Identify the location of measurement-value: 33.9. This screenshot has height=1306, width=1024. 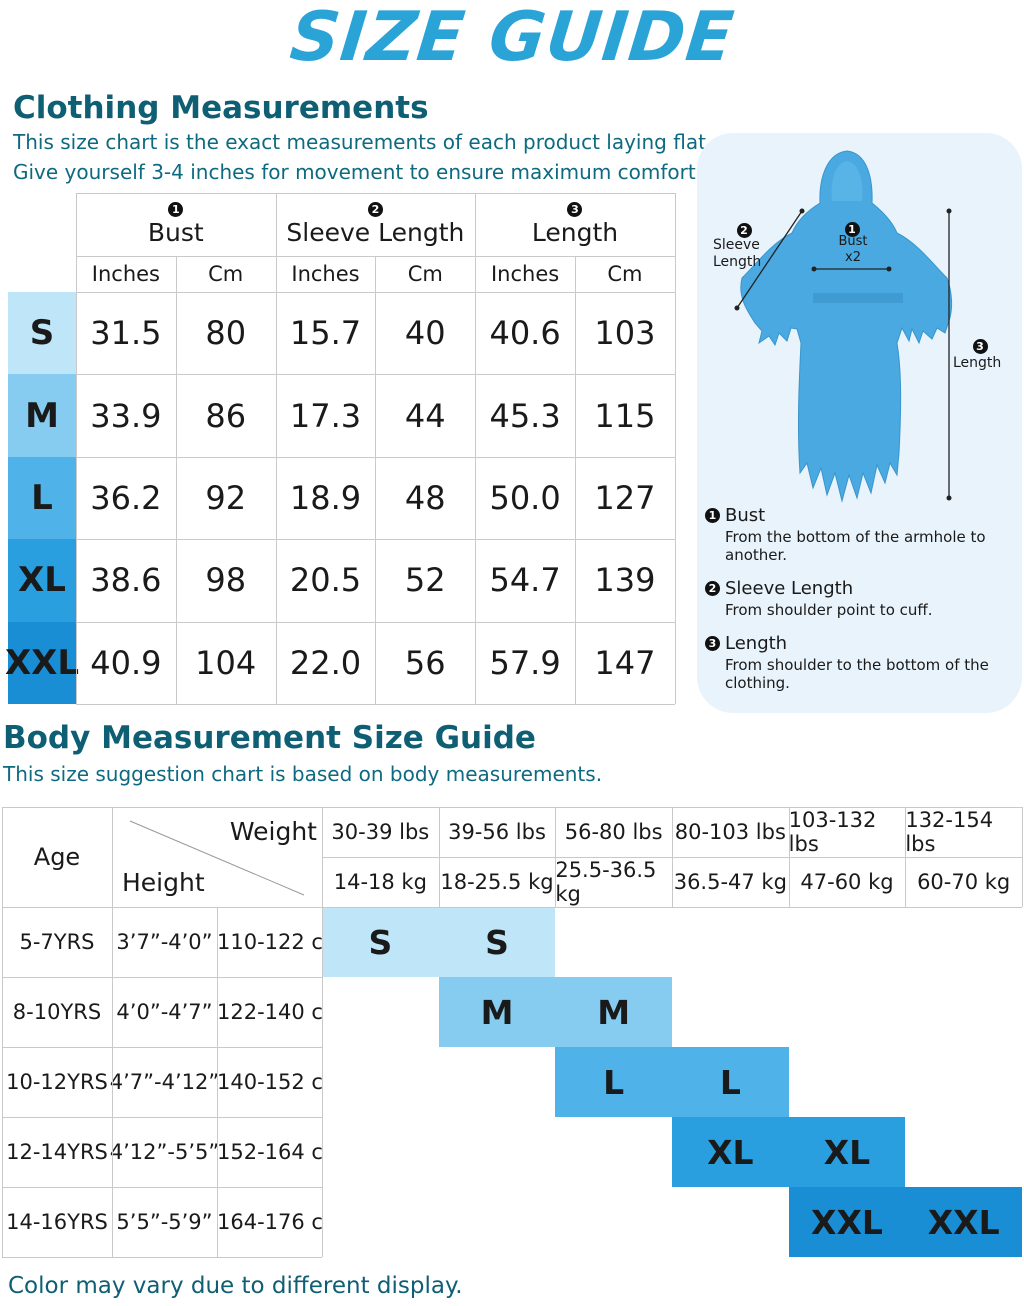
(126, 415).